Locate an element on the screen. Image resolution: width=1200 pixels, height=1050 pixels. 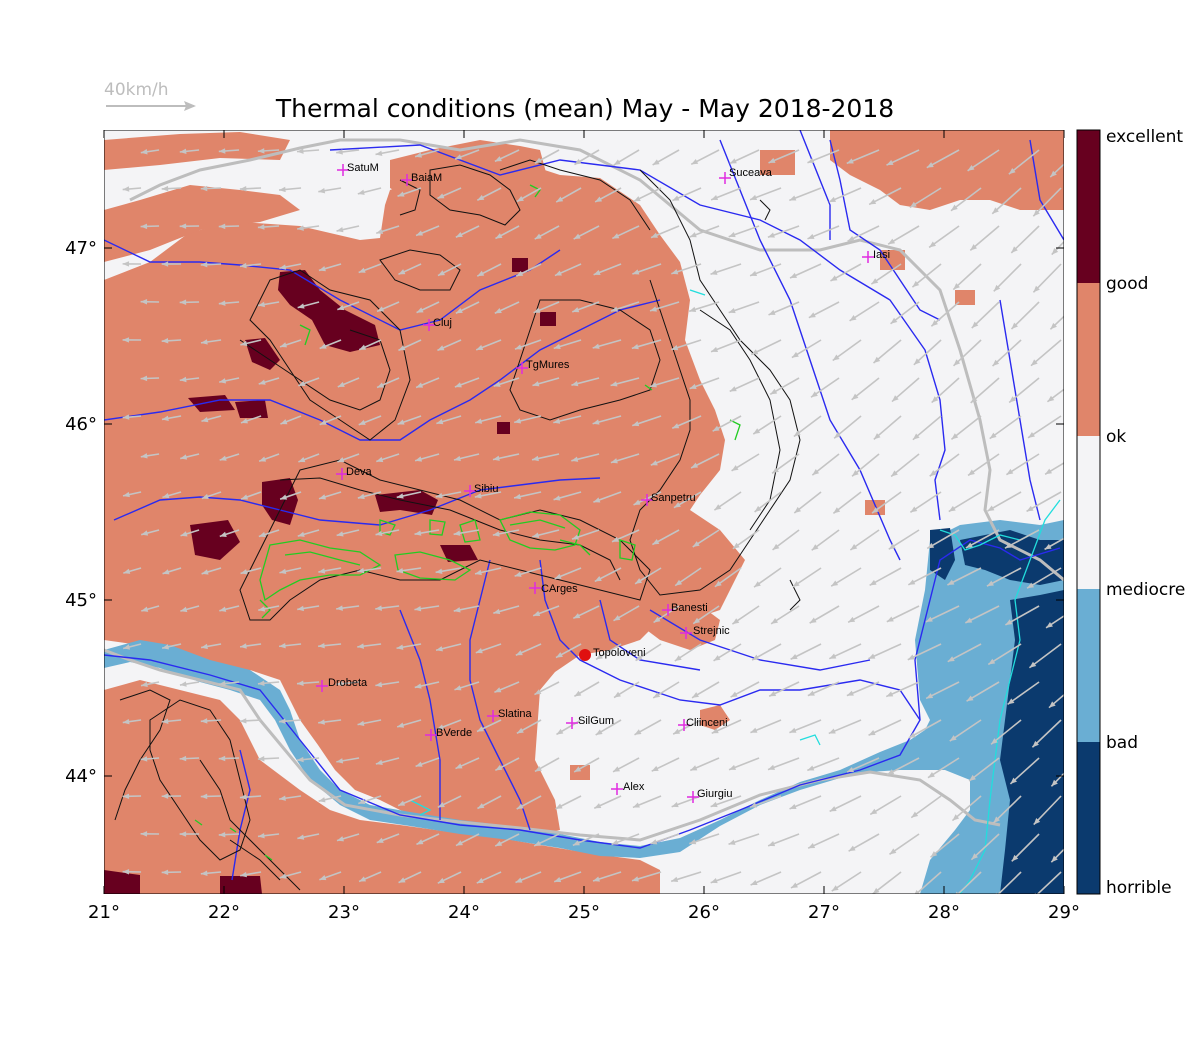
city-marker-cliinceni: Cliinceni is located at coordinates (703, 724).